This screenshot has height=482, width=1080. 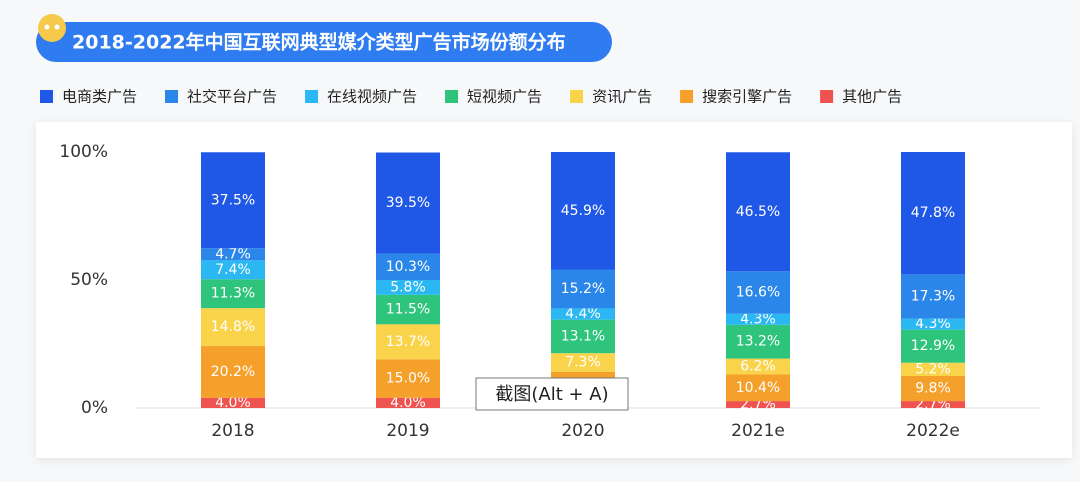 I want to click on x-tick-label: 2021e, so click(x=758, y=431).